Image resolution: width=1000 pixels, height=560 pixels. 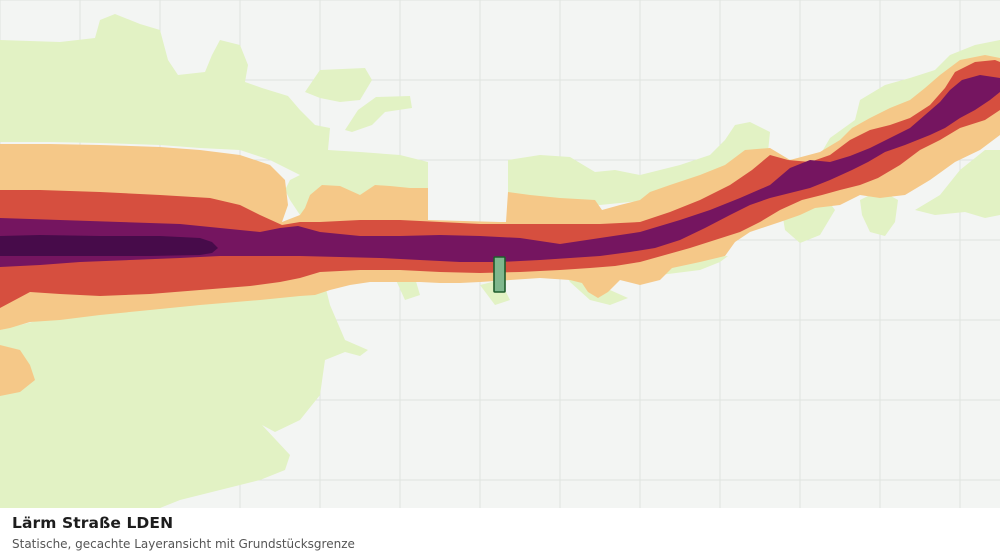 I want to click on parcel-boundary, so click(x=499, y=274).